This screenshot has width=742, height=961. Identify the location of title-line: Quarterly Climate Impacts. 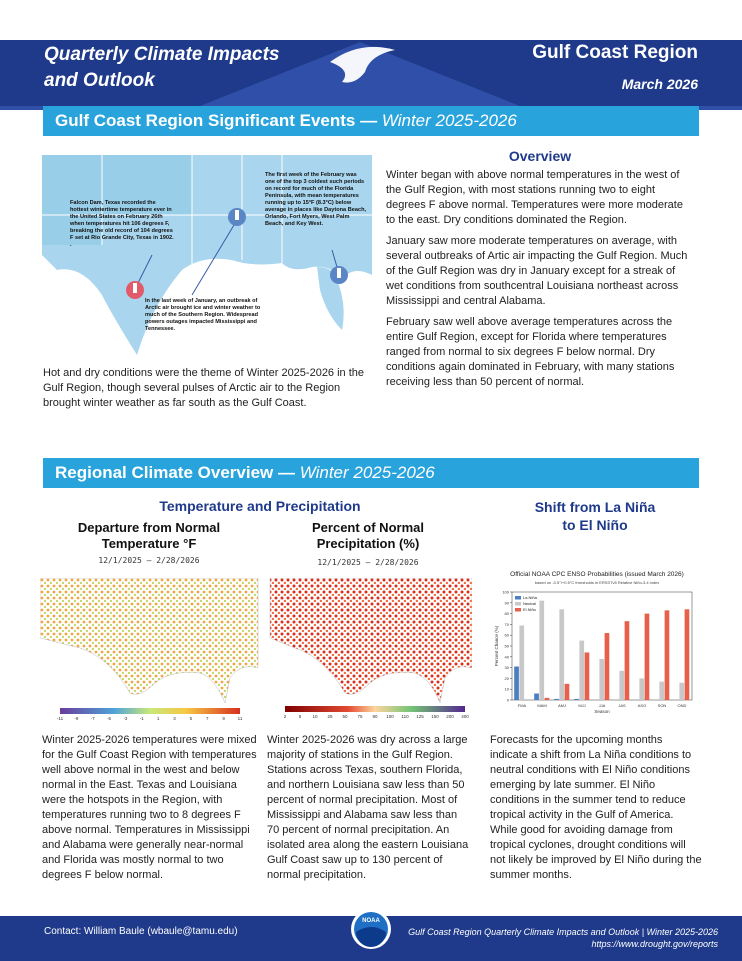
(162, 54).